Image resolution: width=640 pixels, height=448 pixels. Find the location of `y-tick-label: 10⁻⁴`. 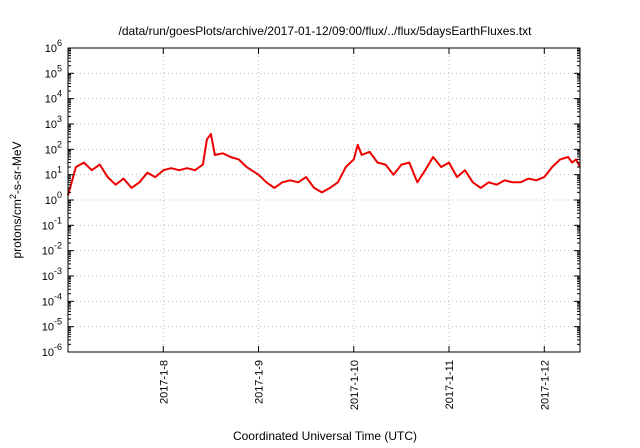

y-tick-label: 10⁻⁴ is located at coordinates (52, 299).